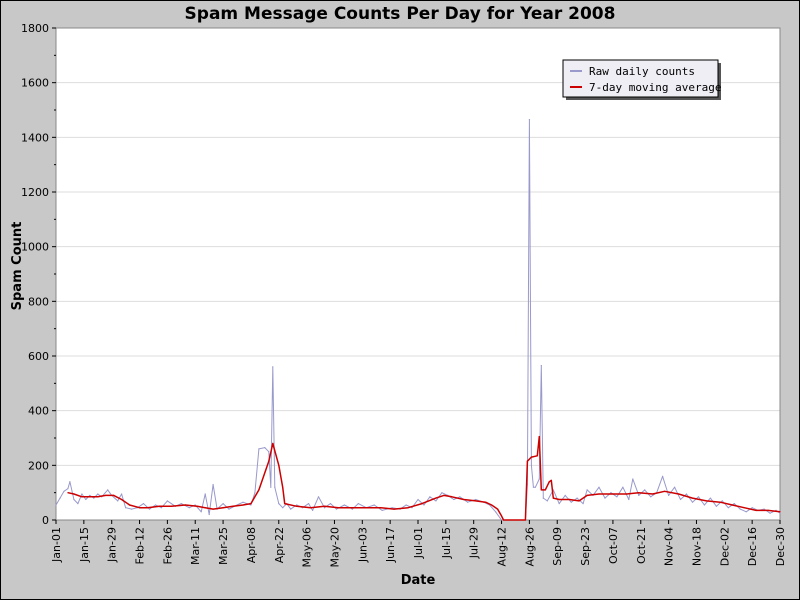  I want to click on x-tick-label: Jun-03, so click(362, 545).